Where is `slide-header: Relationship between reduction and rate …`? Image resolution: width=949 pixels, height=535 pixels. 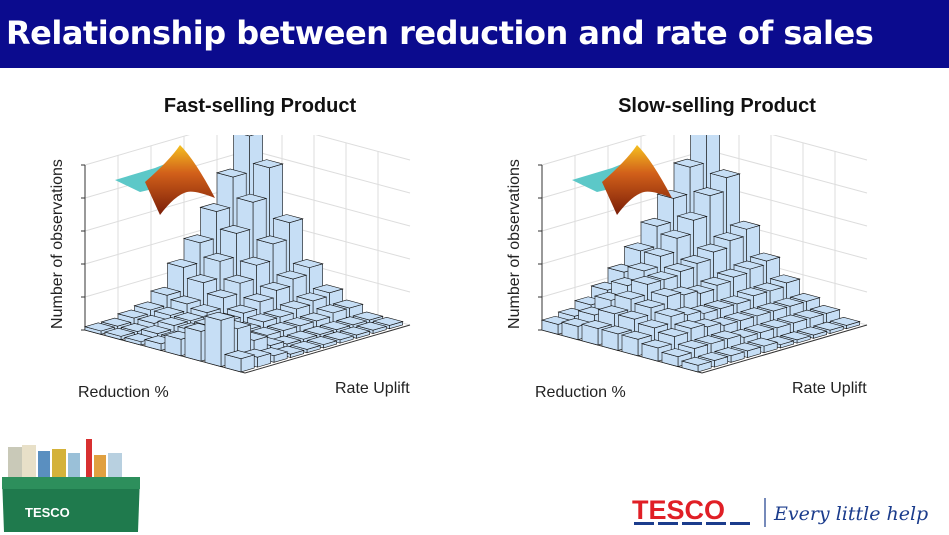 slide-header: Relationship between reduction and rate … is located at coordinates (474, 34).